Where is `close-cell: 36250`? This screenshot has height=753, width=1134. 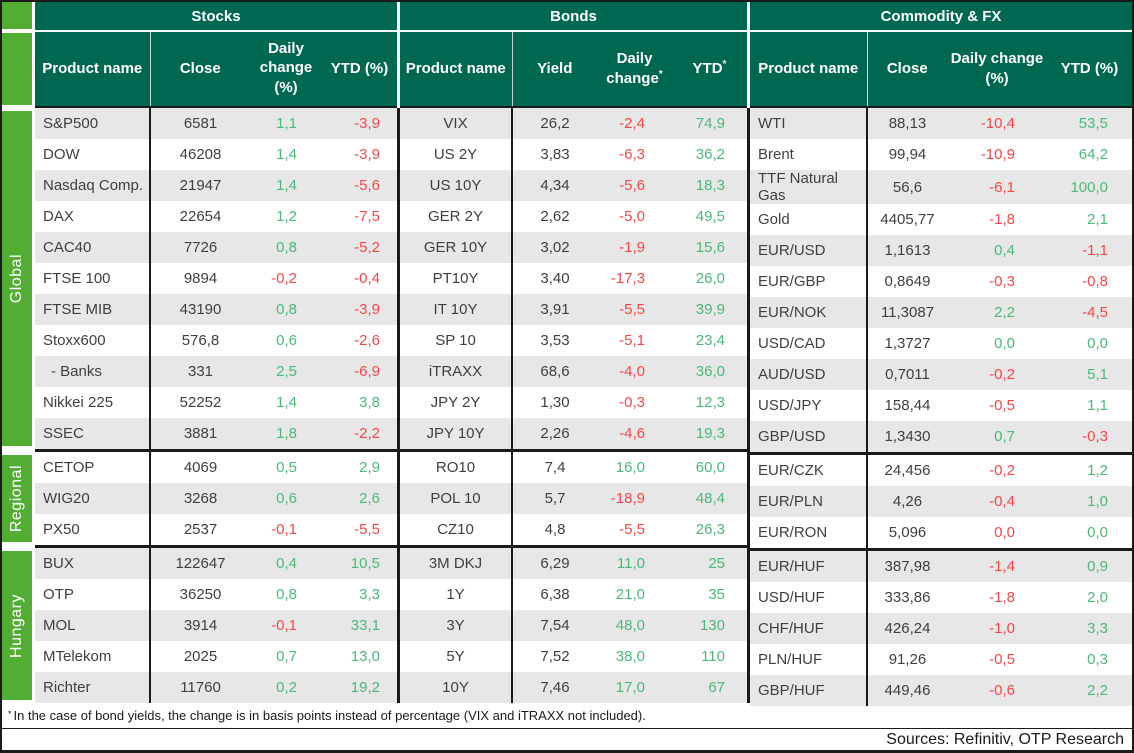
close-cell: 36250 is located at coordinates (200, 594).